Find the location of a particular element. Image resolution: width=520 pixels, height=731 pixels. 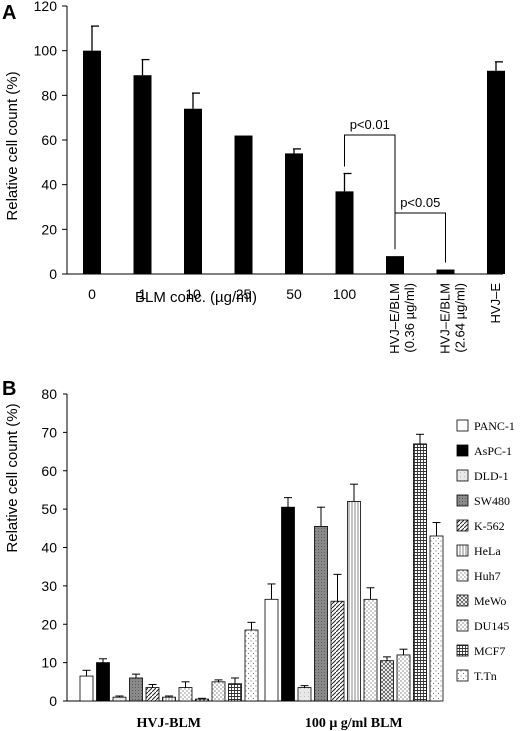

panel-b-y-tick-label: 10 is located at coordinates (49, 663).